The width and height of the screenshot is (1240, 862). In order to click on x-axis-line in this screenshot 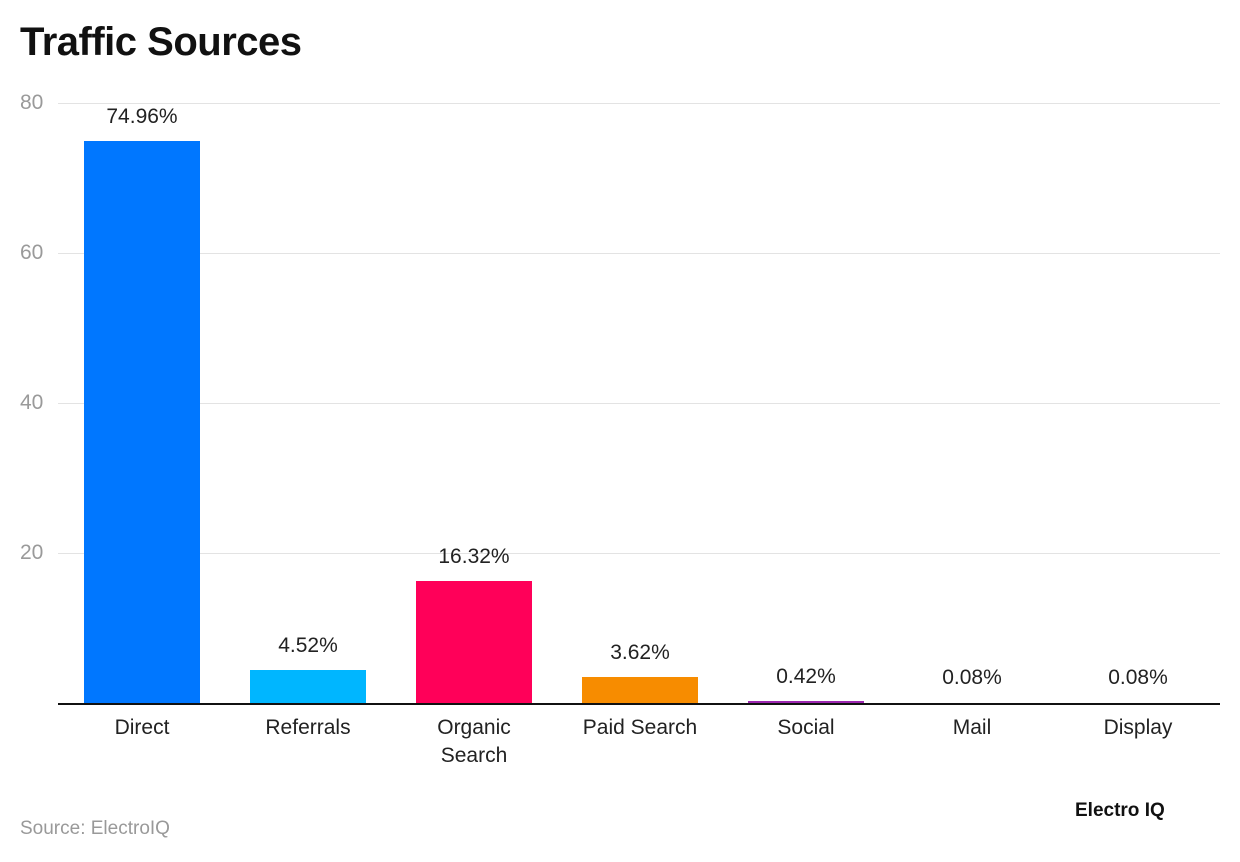, I will do `click(639, 704)`.